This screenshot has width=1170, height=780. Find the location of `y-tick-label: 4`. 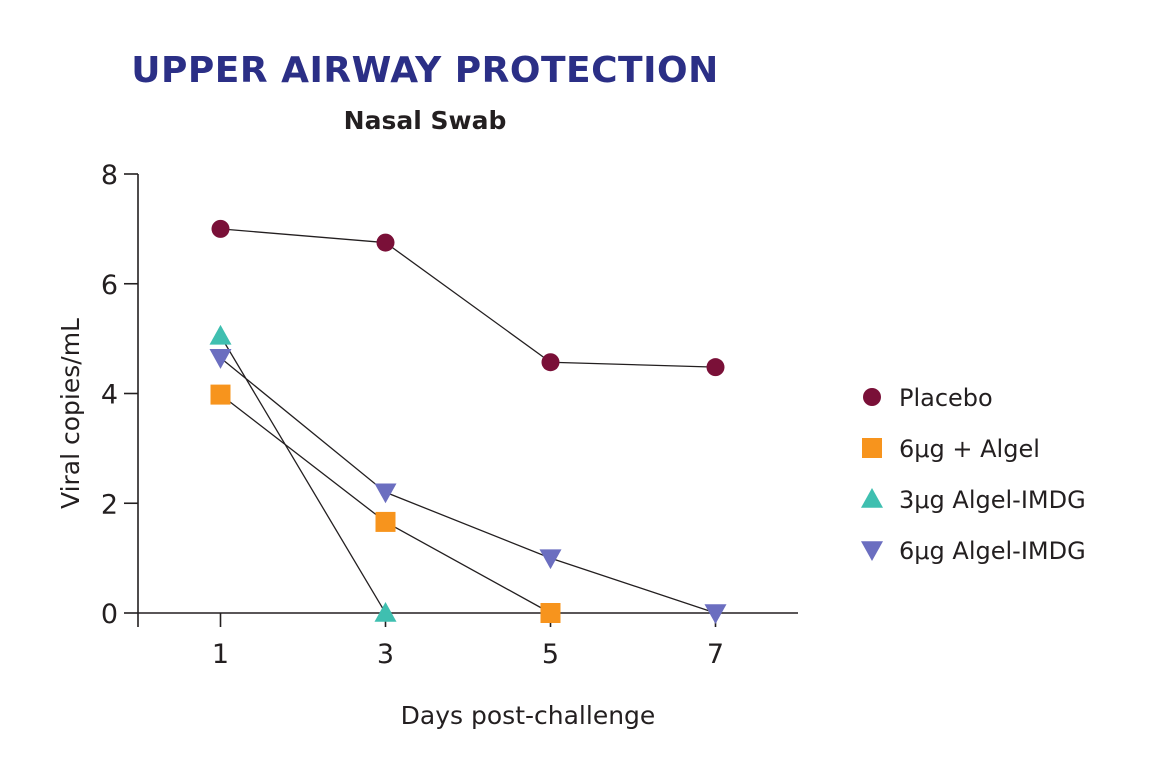

y-tick-label: 4 is located at coordinates (109, 395).